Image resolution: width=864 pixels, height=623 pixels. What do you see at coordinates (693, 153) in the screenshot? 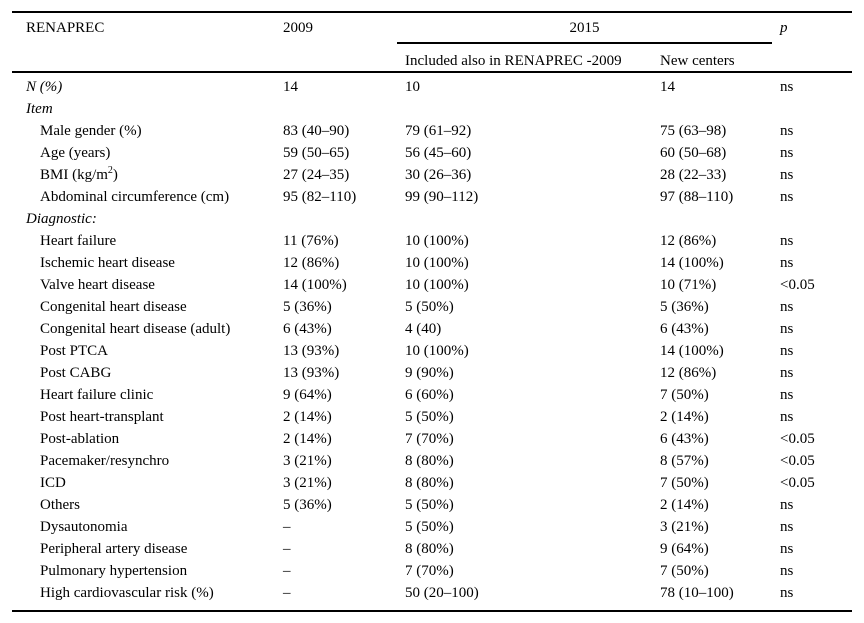
I see `cell-2015-new: 60 (50–68)` at bounding box center [693, 153].